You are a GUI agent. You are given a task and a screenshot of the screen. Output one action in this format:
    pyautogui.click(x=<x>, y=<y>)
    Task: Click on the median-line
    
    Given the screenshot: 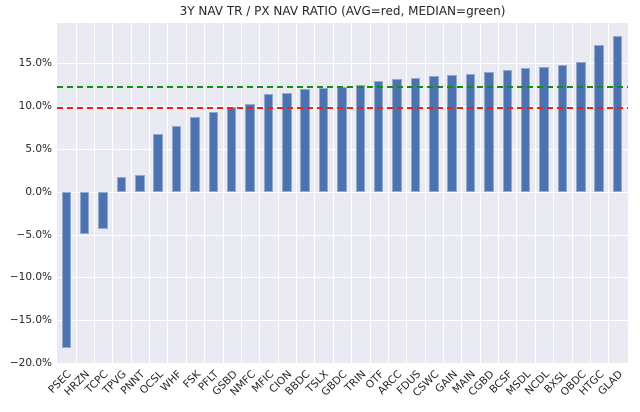 What is the action you would take?
    pyautogui.click(x=342, y=87)
    